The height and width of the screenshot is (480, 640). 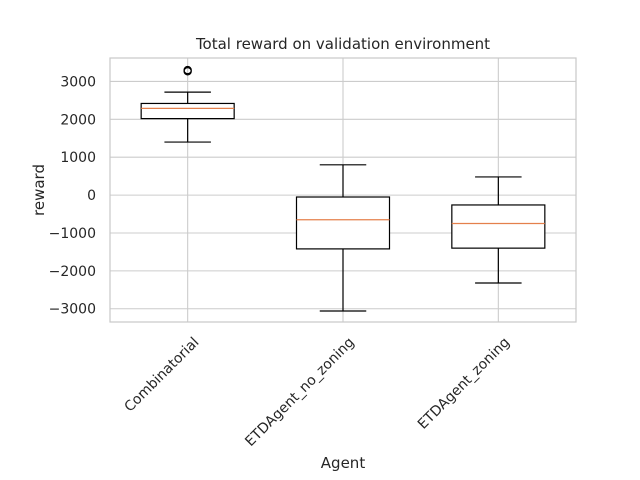 What do you see at coordinates (78, 120) in the screenshot?
I see `y-tick-label: 2000` at bounding box center [78, 120].